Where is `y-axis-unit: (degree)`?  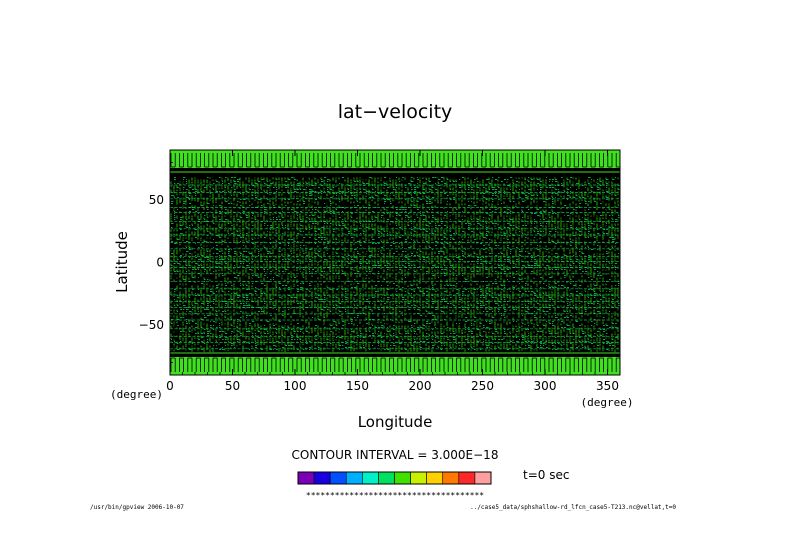
y-axis-unit: (degree) is located at coordinates (136, 394).